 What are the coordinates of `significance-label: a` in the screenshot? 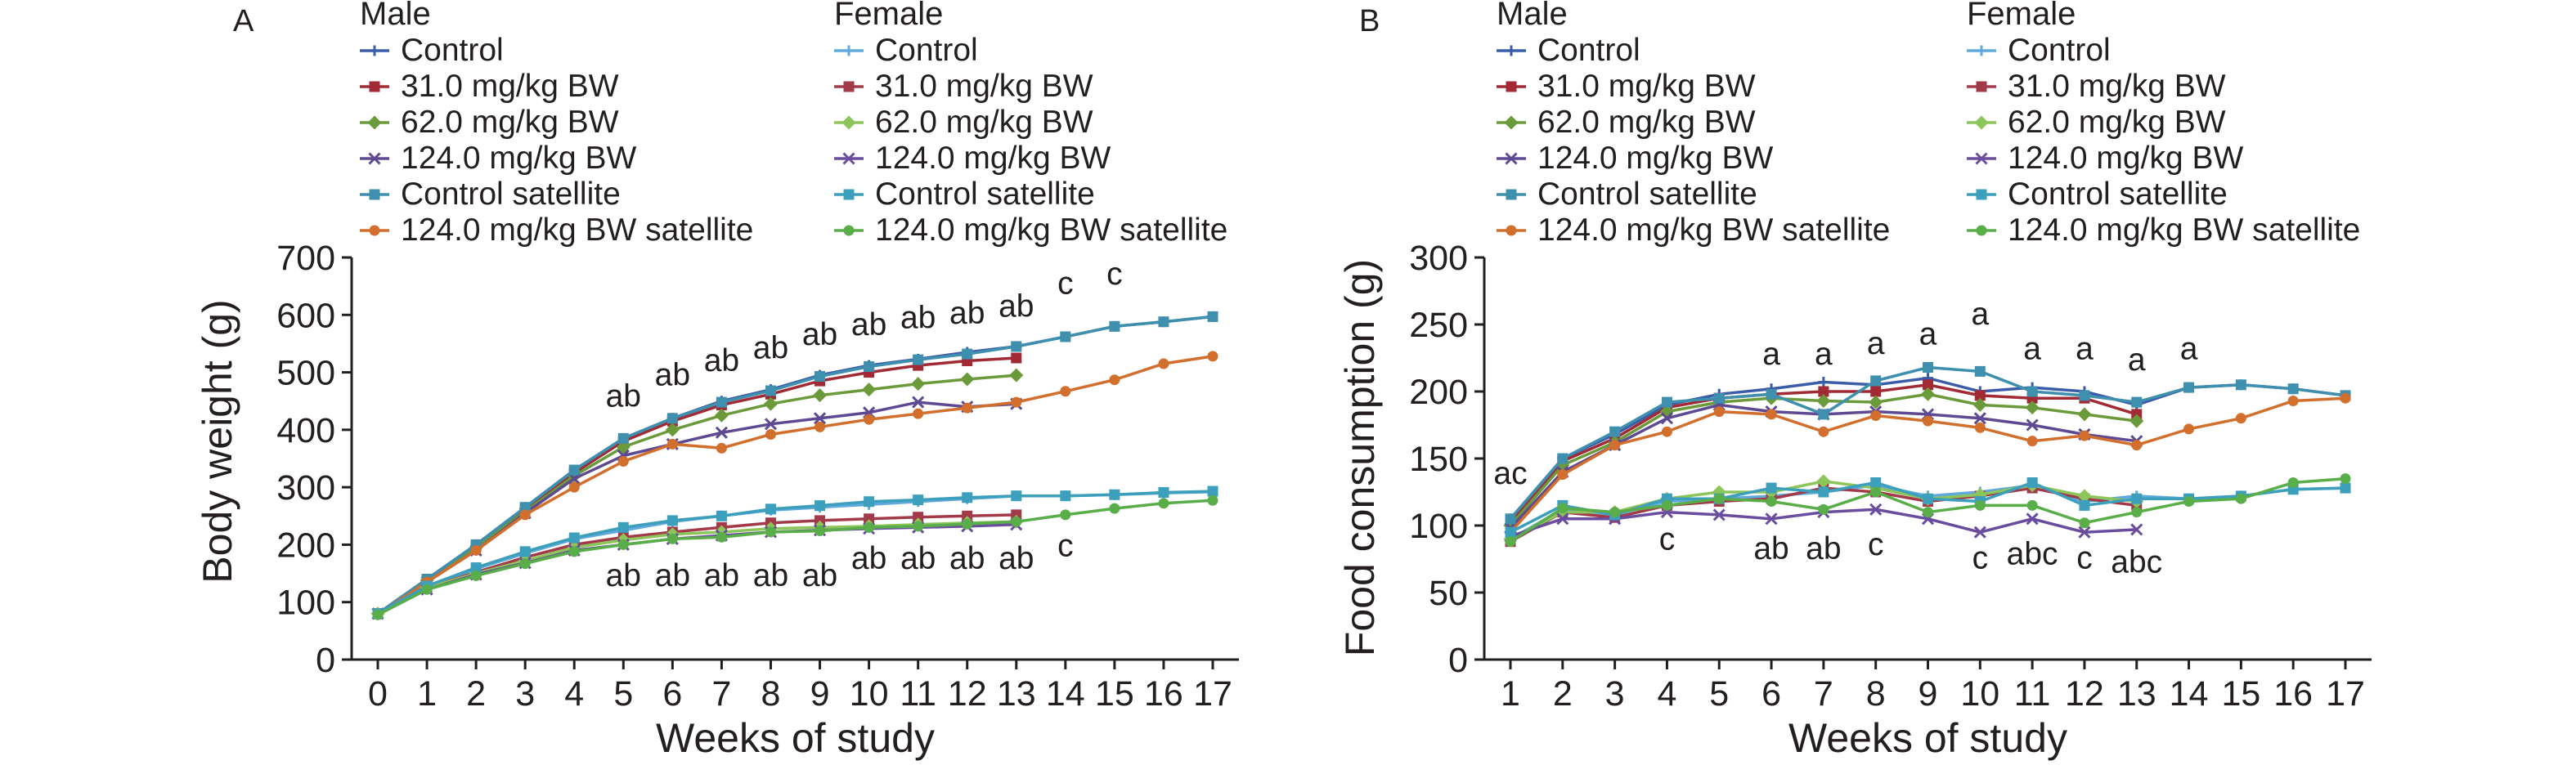 It's located at (1980, 314).